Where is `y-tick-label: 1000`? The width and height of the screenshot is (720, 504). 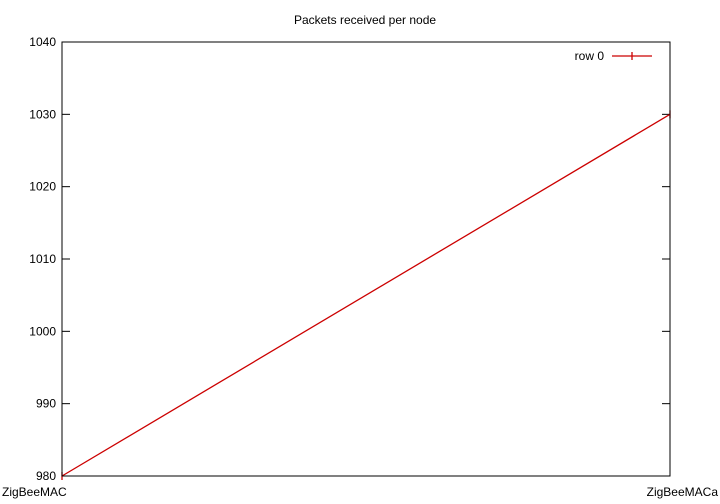 y-tick-label: 1000 is located at coordinates (42, 331).